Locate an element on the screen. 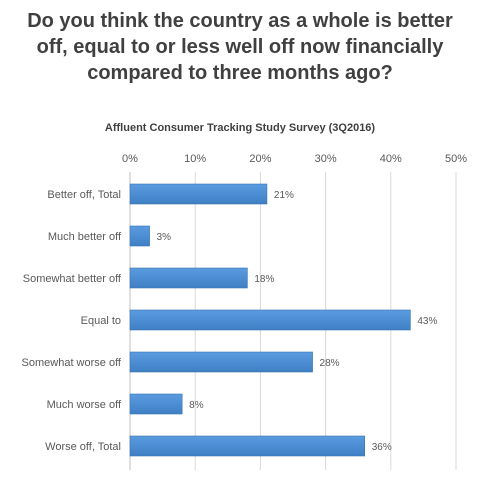  x-axis-ticks: 0% 10% 20% 30% 40% 50% is located at coordinates (294, 159).